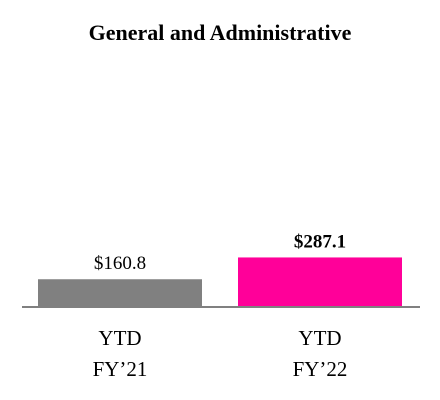 This screenshot has height=400, width=440. Describe the element at coordinates (120, 369) in the screenshot. I see `category-label-1-line2: FY’21` at that location.